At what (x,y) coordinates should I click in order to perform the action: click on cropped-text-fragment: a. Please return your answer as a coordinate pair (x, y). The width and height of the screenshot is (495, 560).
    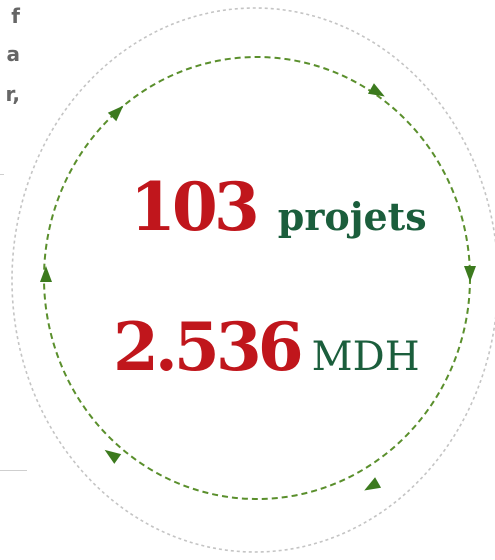
    Looking at the image, I should click on (13, 54).